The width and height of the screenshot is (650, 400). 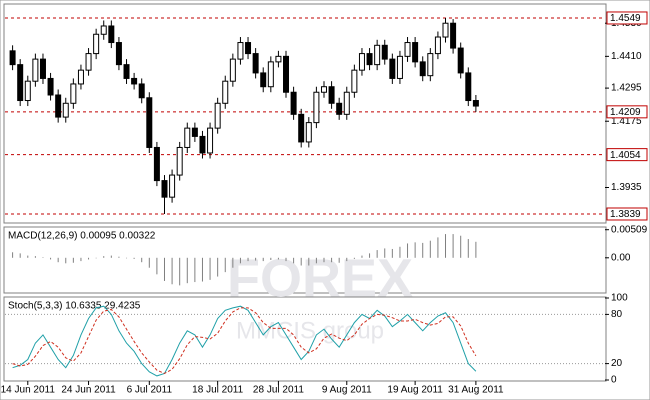 I want to click on y-tick-label: 0, so click(x=614, y=380).